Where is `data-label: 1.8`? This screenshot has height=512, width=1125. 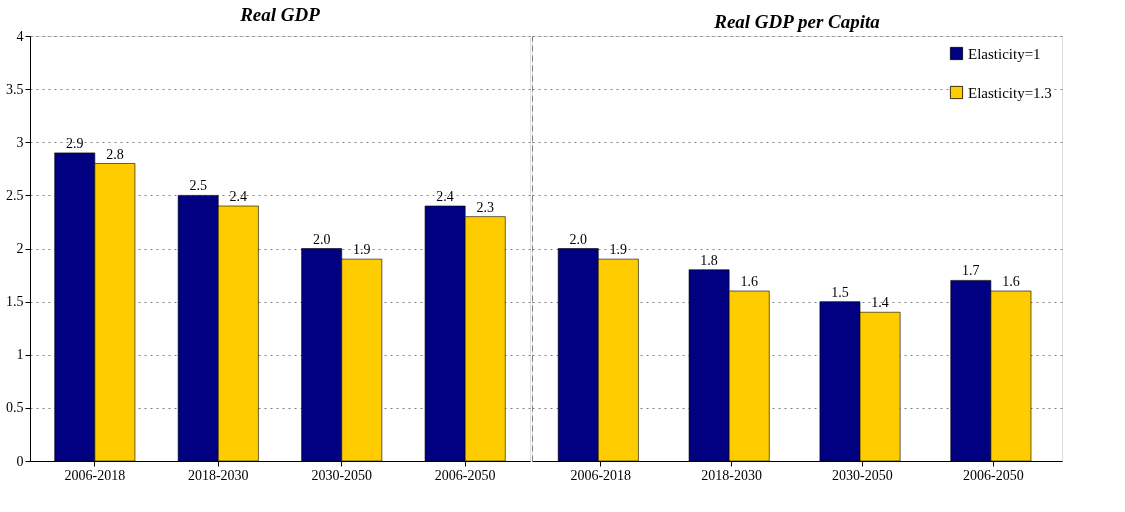 data-label: 1.8 is located at coordinates (709, 260).